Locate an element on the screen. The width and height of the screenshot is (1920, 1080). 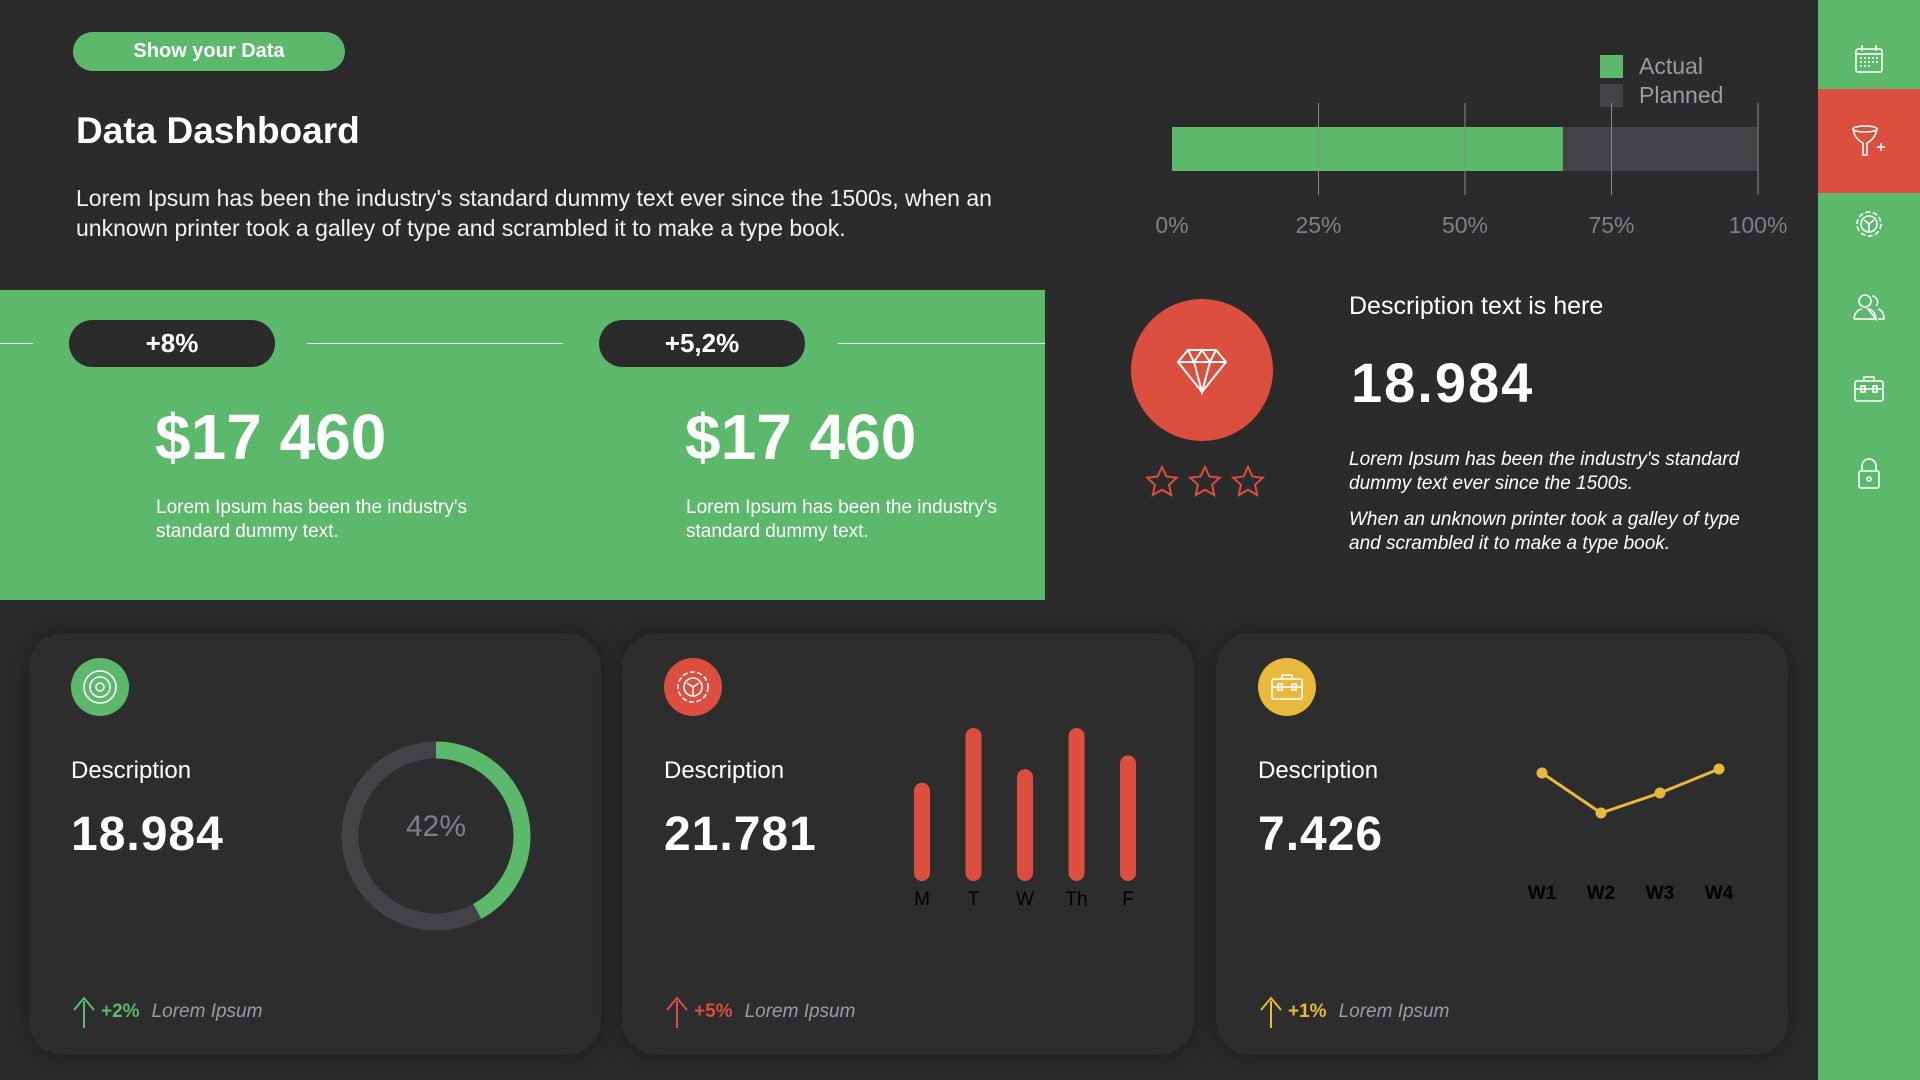
sidebar-item-lock is located at coordinates (1869, 473).